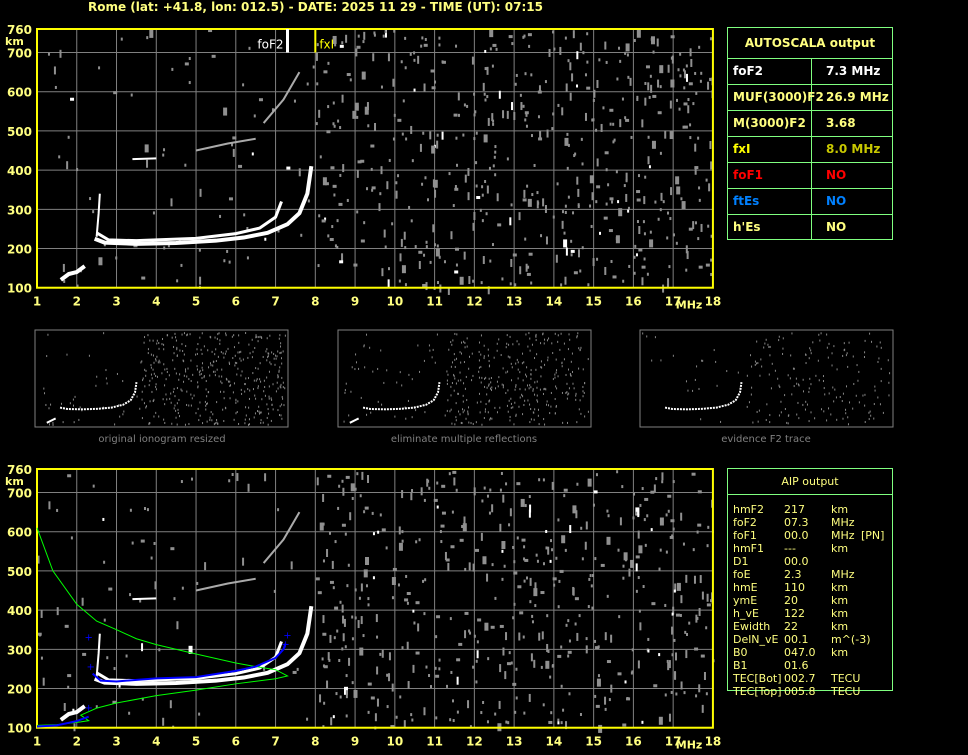 Image resolution: width=968 pixels, height=755 pixels. Describe the element at coordinates (745, 535) in the screenshot. I see `aip-param: foF1` at that location.